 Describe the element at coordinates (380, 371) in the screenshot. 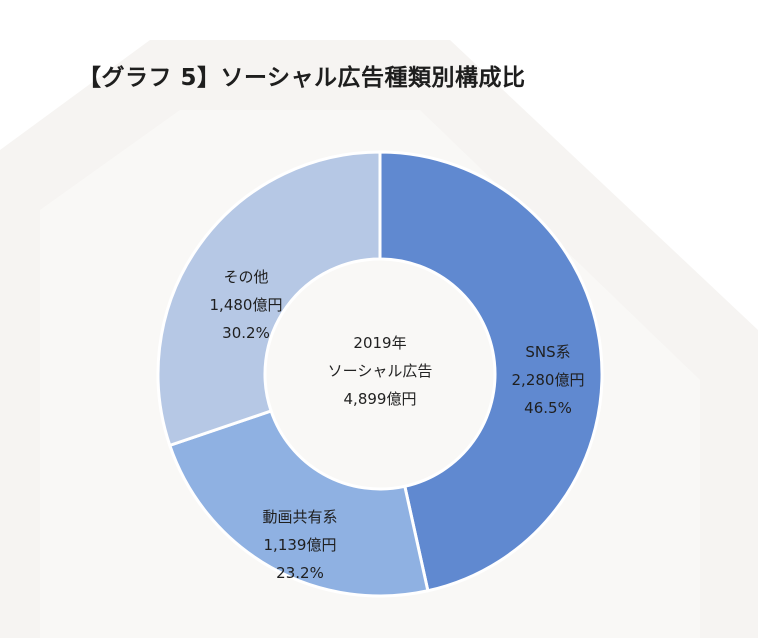

I see `center-label-line: ソーシャル広告` at that location.